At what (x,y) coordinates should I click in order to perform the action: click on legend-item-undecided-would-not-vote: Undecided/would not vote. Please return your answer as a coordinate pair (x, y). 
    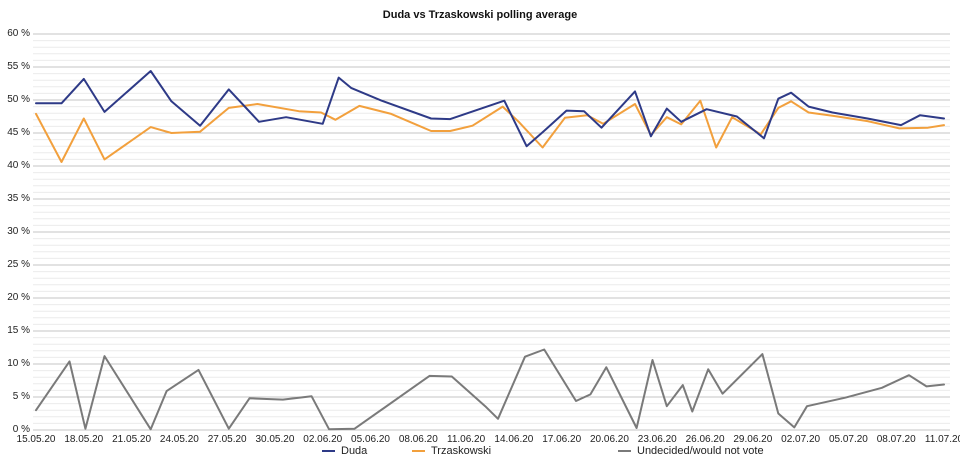
    Looking at the image, I should click on (691, 451).